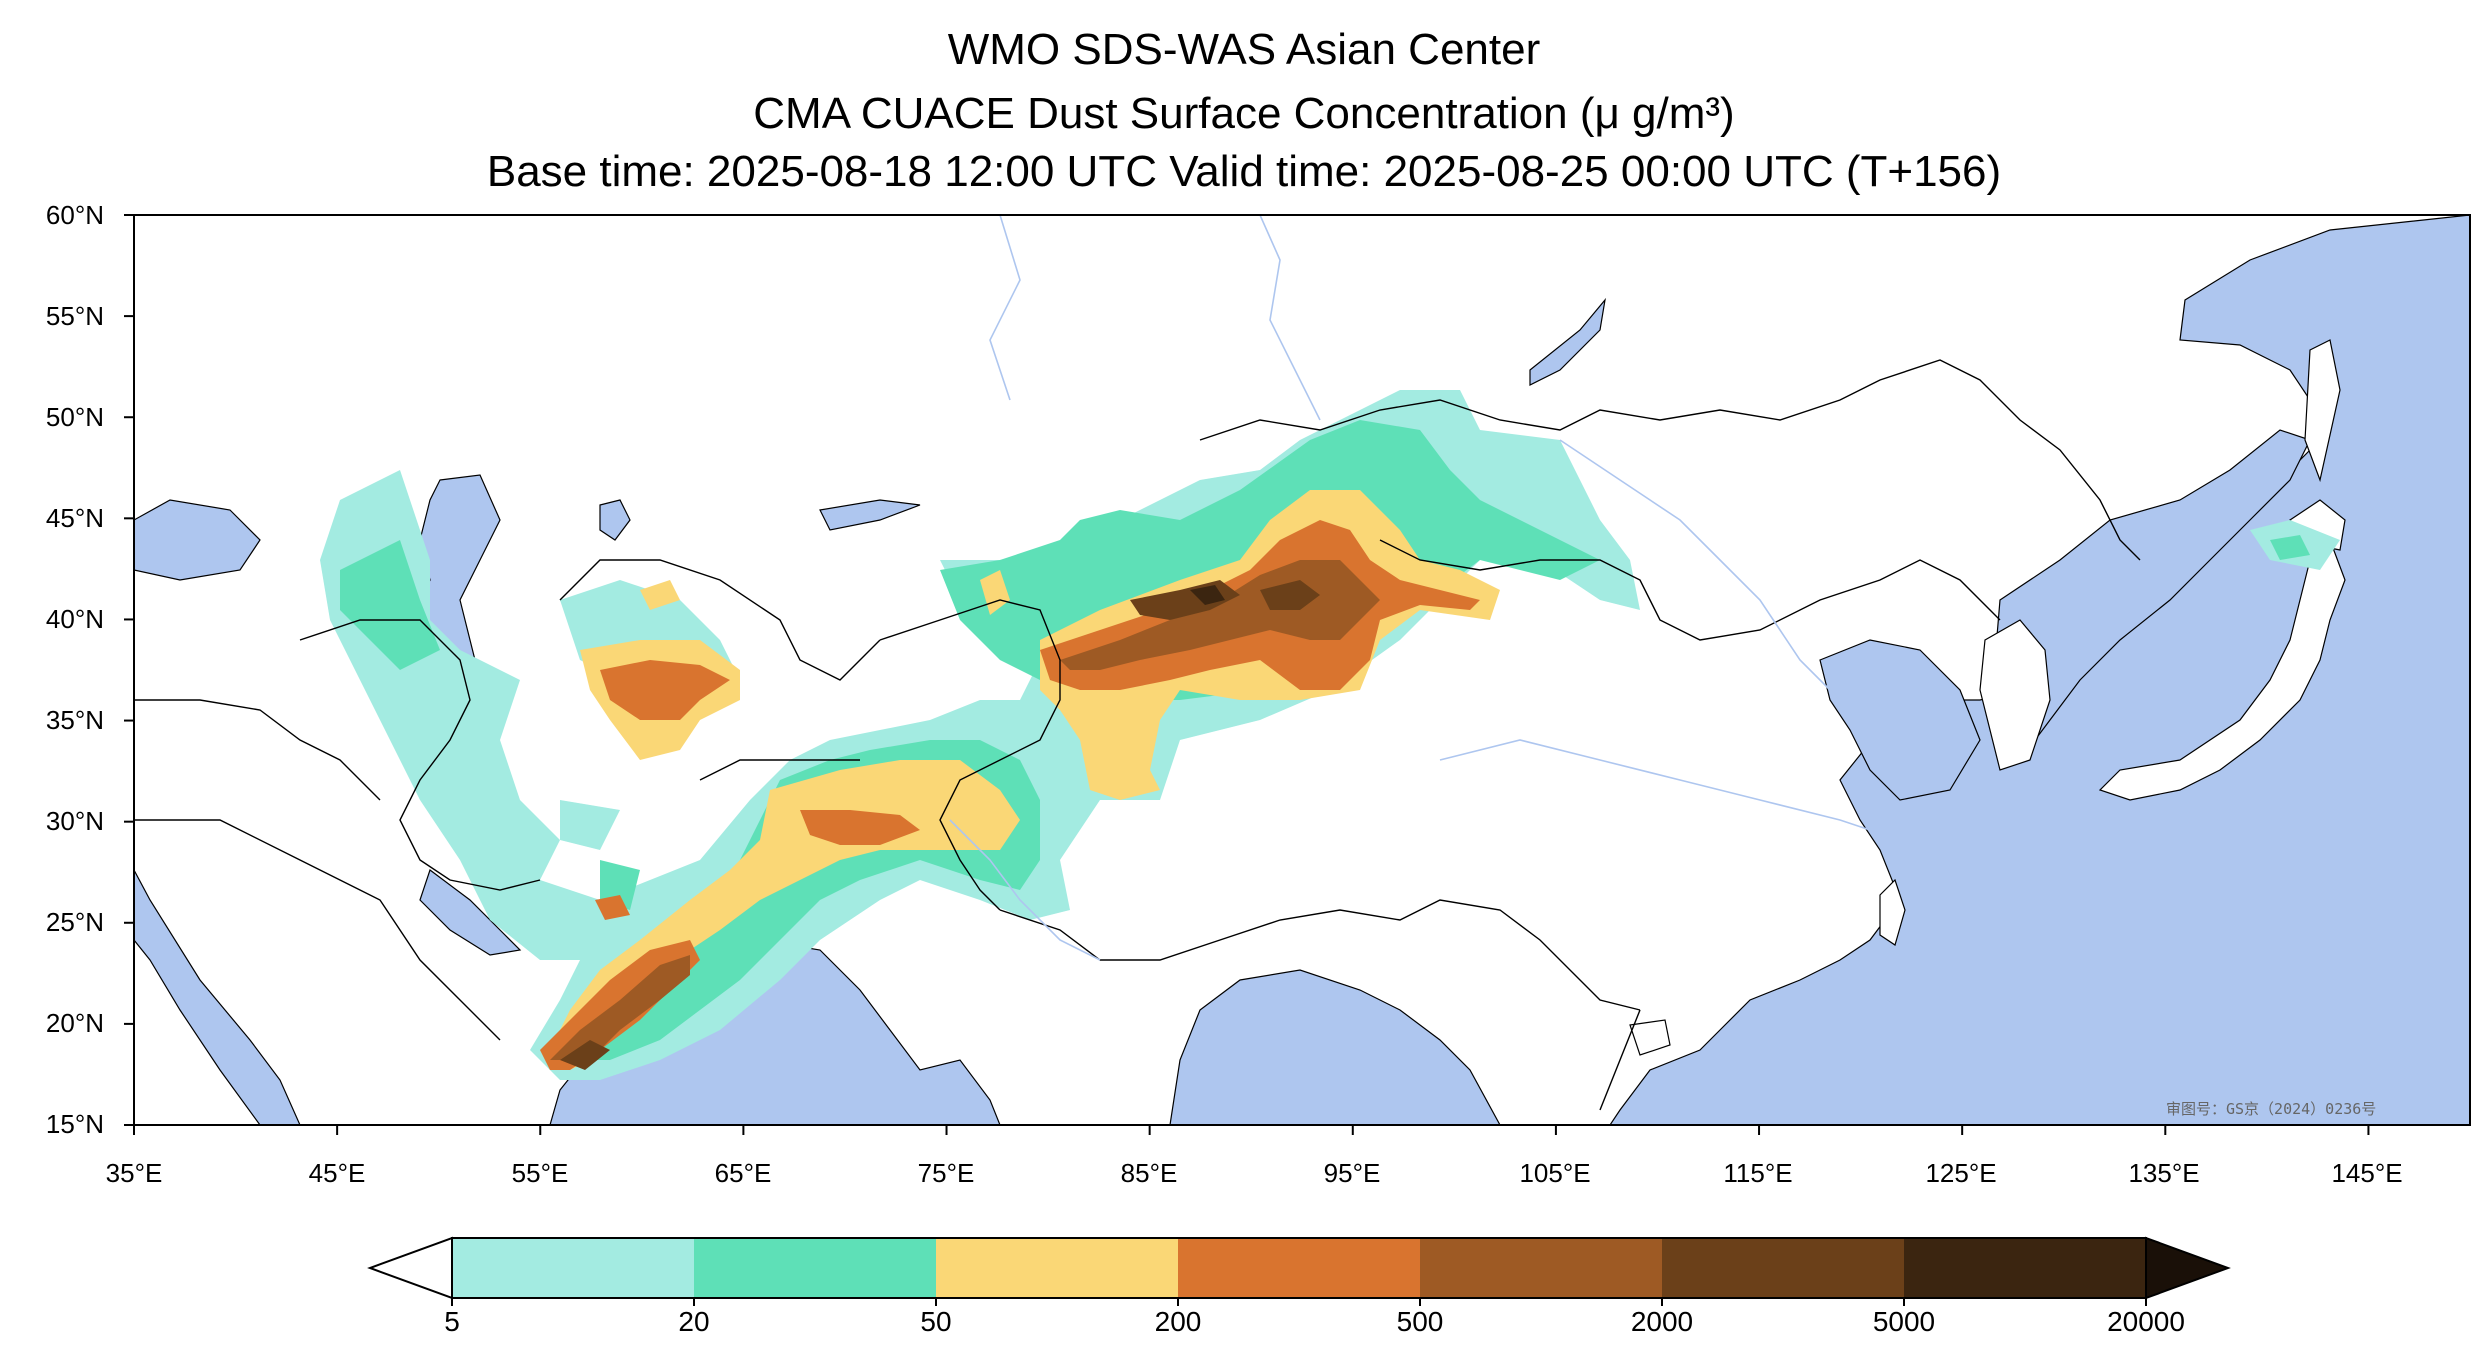 The height and width of the screenshot is (1362, 2488). I want to click on colorbar-frame, so click(1299, 1268).